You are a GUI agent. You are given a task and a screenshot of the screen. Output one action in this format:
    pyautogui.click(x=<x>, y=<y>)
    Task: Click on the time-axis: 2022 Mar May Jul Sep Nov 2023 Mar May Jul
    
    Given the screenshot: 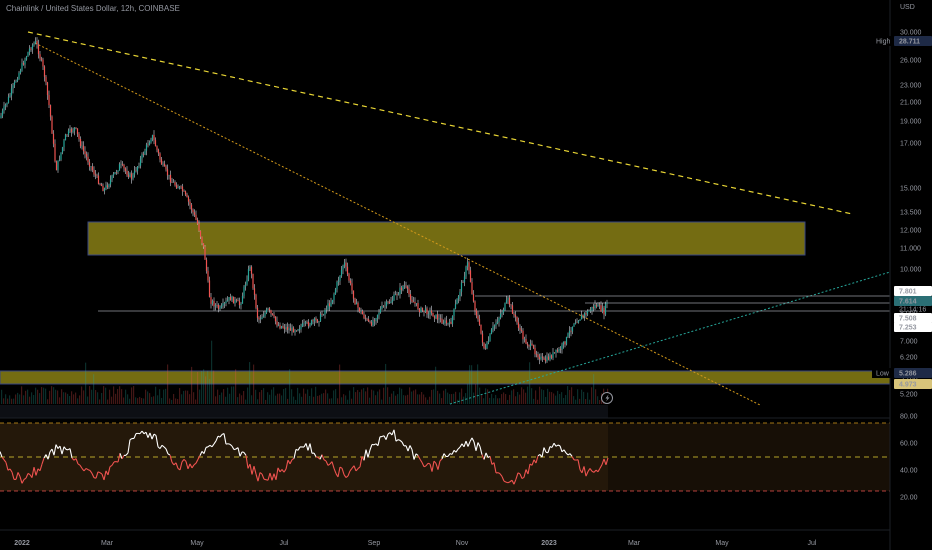 What is the action you would take?
    pyautogui.click(x=415, y=543)
    